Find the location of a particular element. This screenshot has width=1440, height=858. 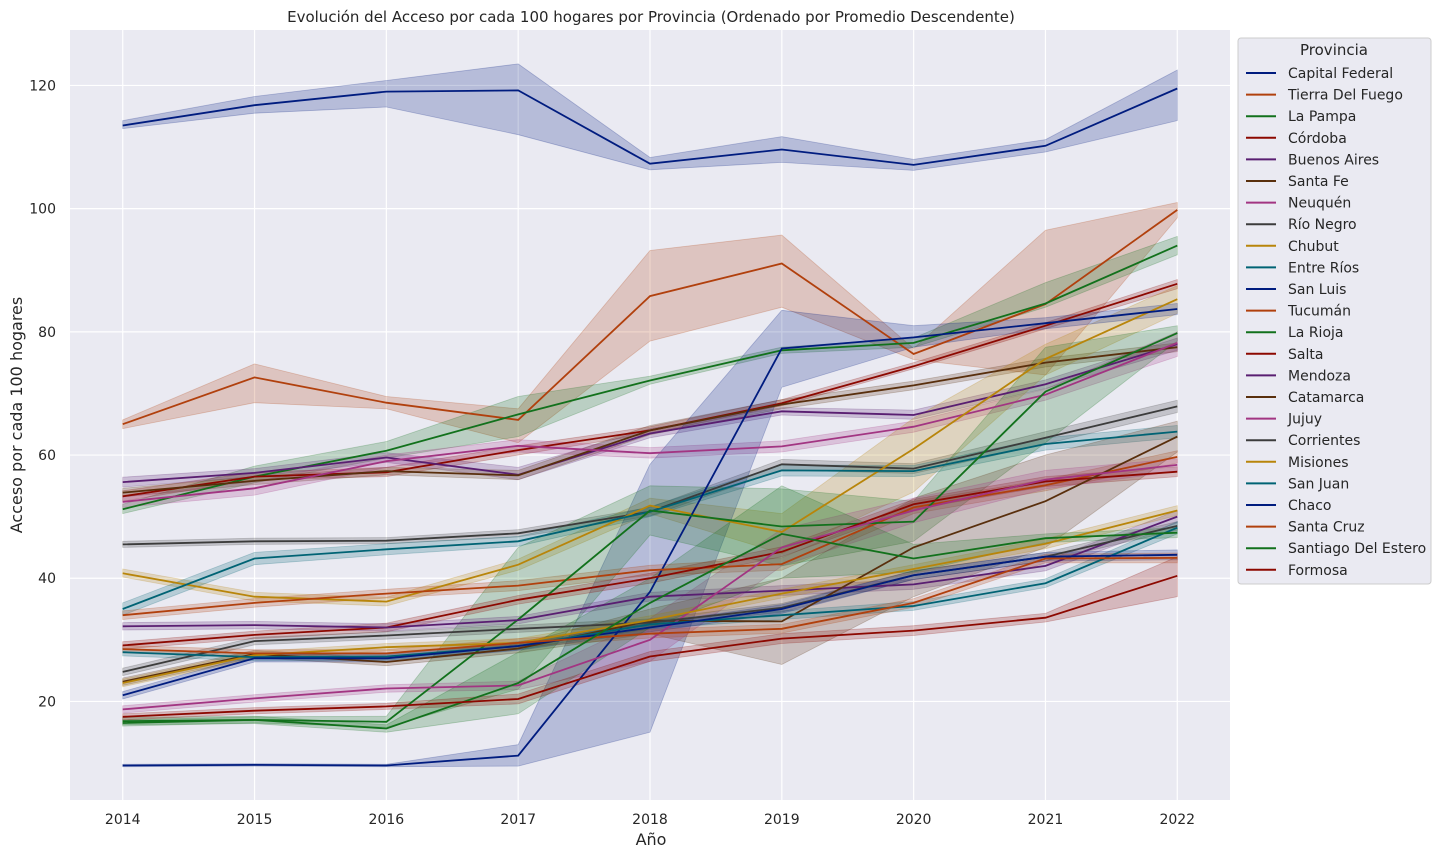

legend-entry: Río Negro is located at coordinates (1322, 225).